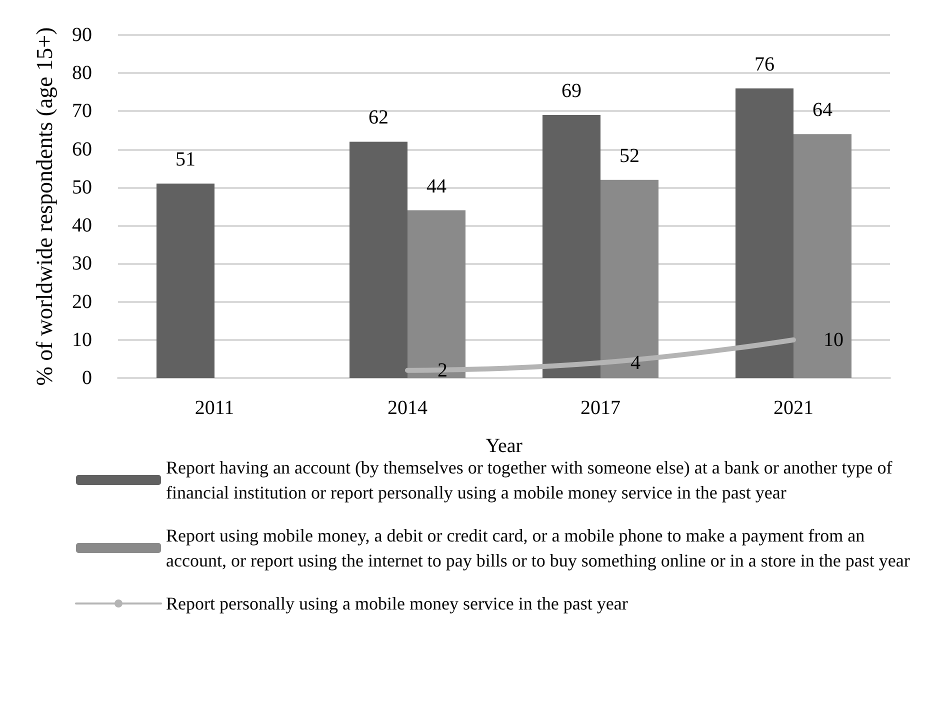 This screenshot has width=950, height=706. I want to click on x-axis-title: Year, so click(504, 446).